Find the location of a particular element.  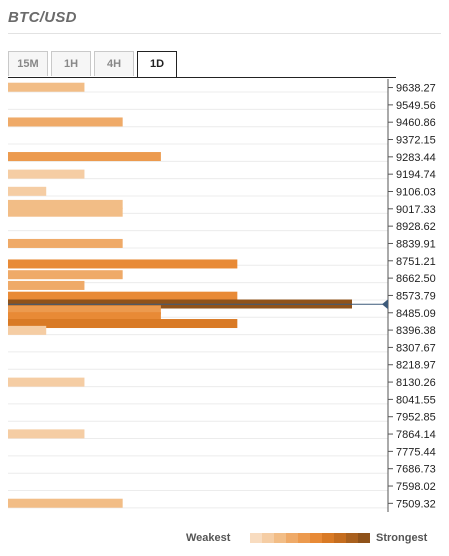

price-label: 9194.74 is located at coordinates (416, 175).